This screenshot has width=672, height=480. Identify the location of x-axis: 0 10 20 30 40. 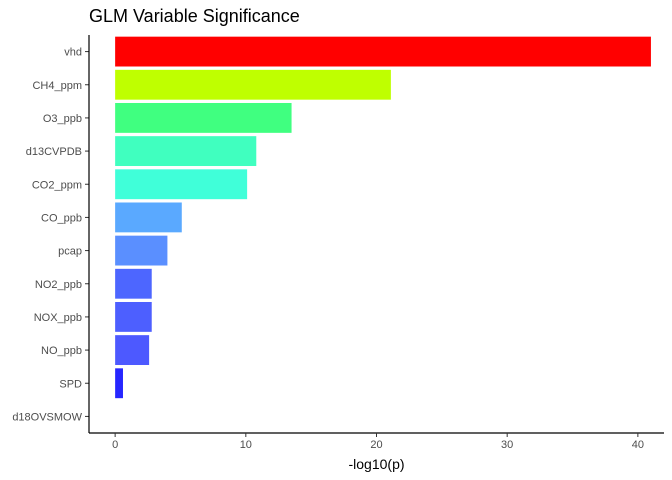
(376, 441).